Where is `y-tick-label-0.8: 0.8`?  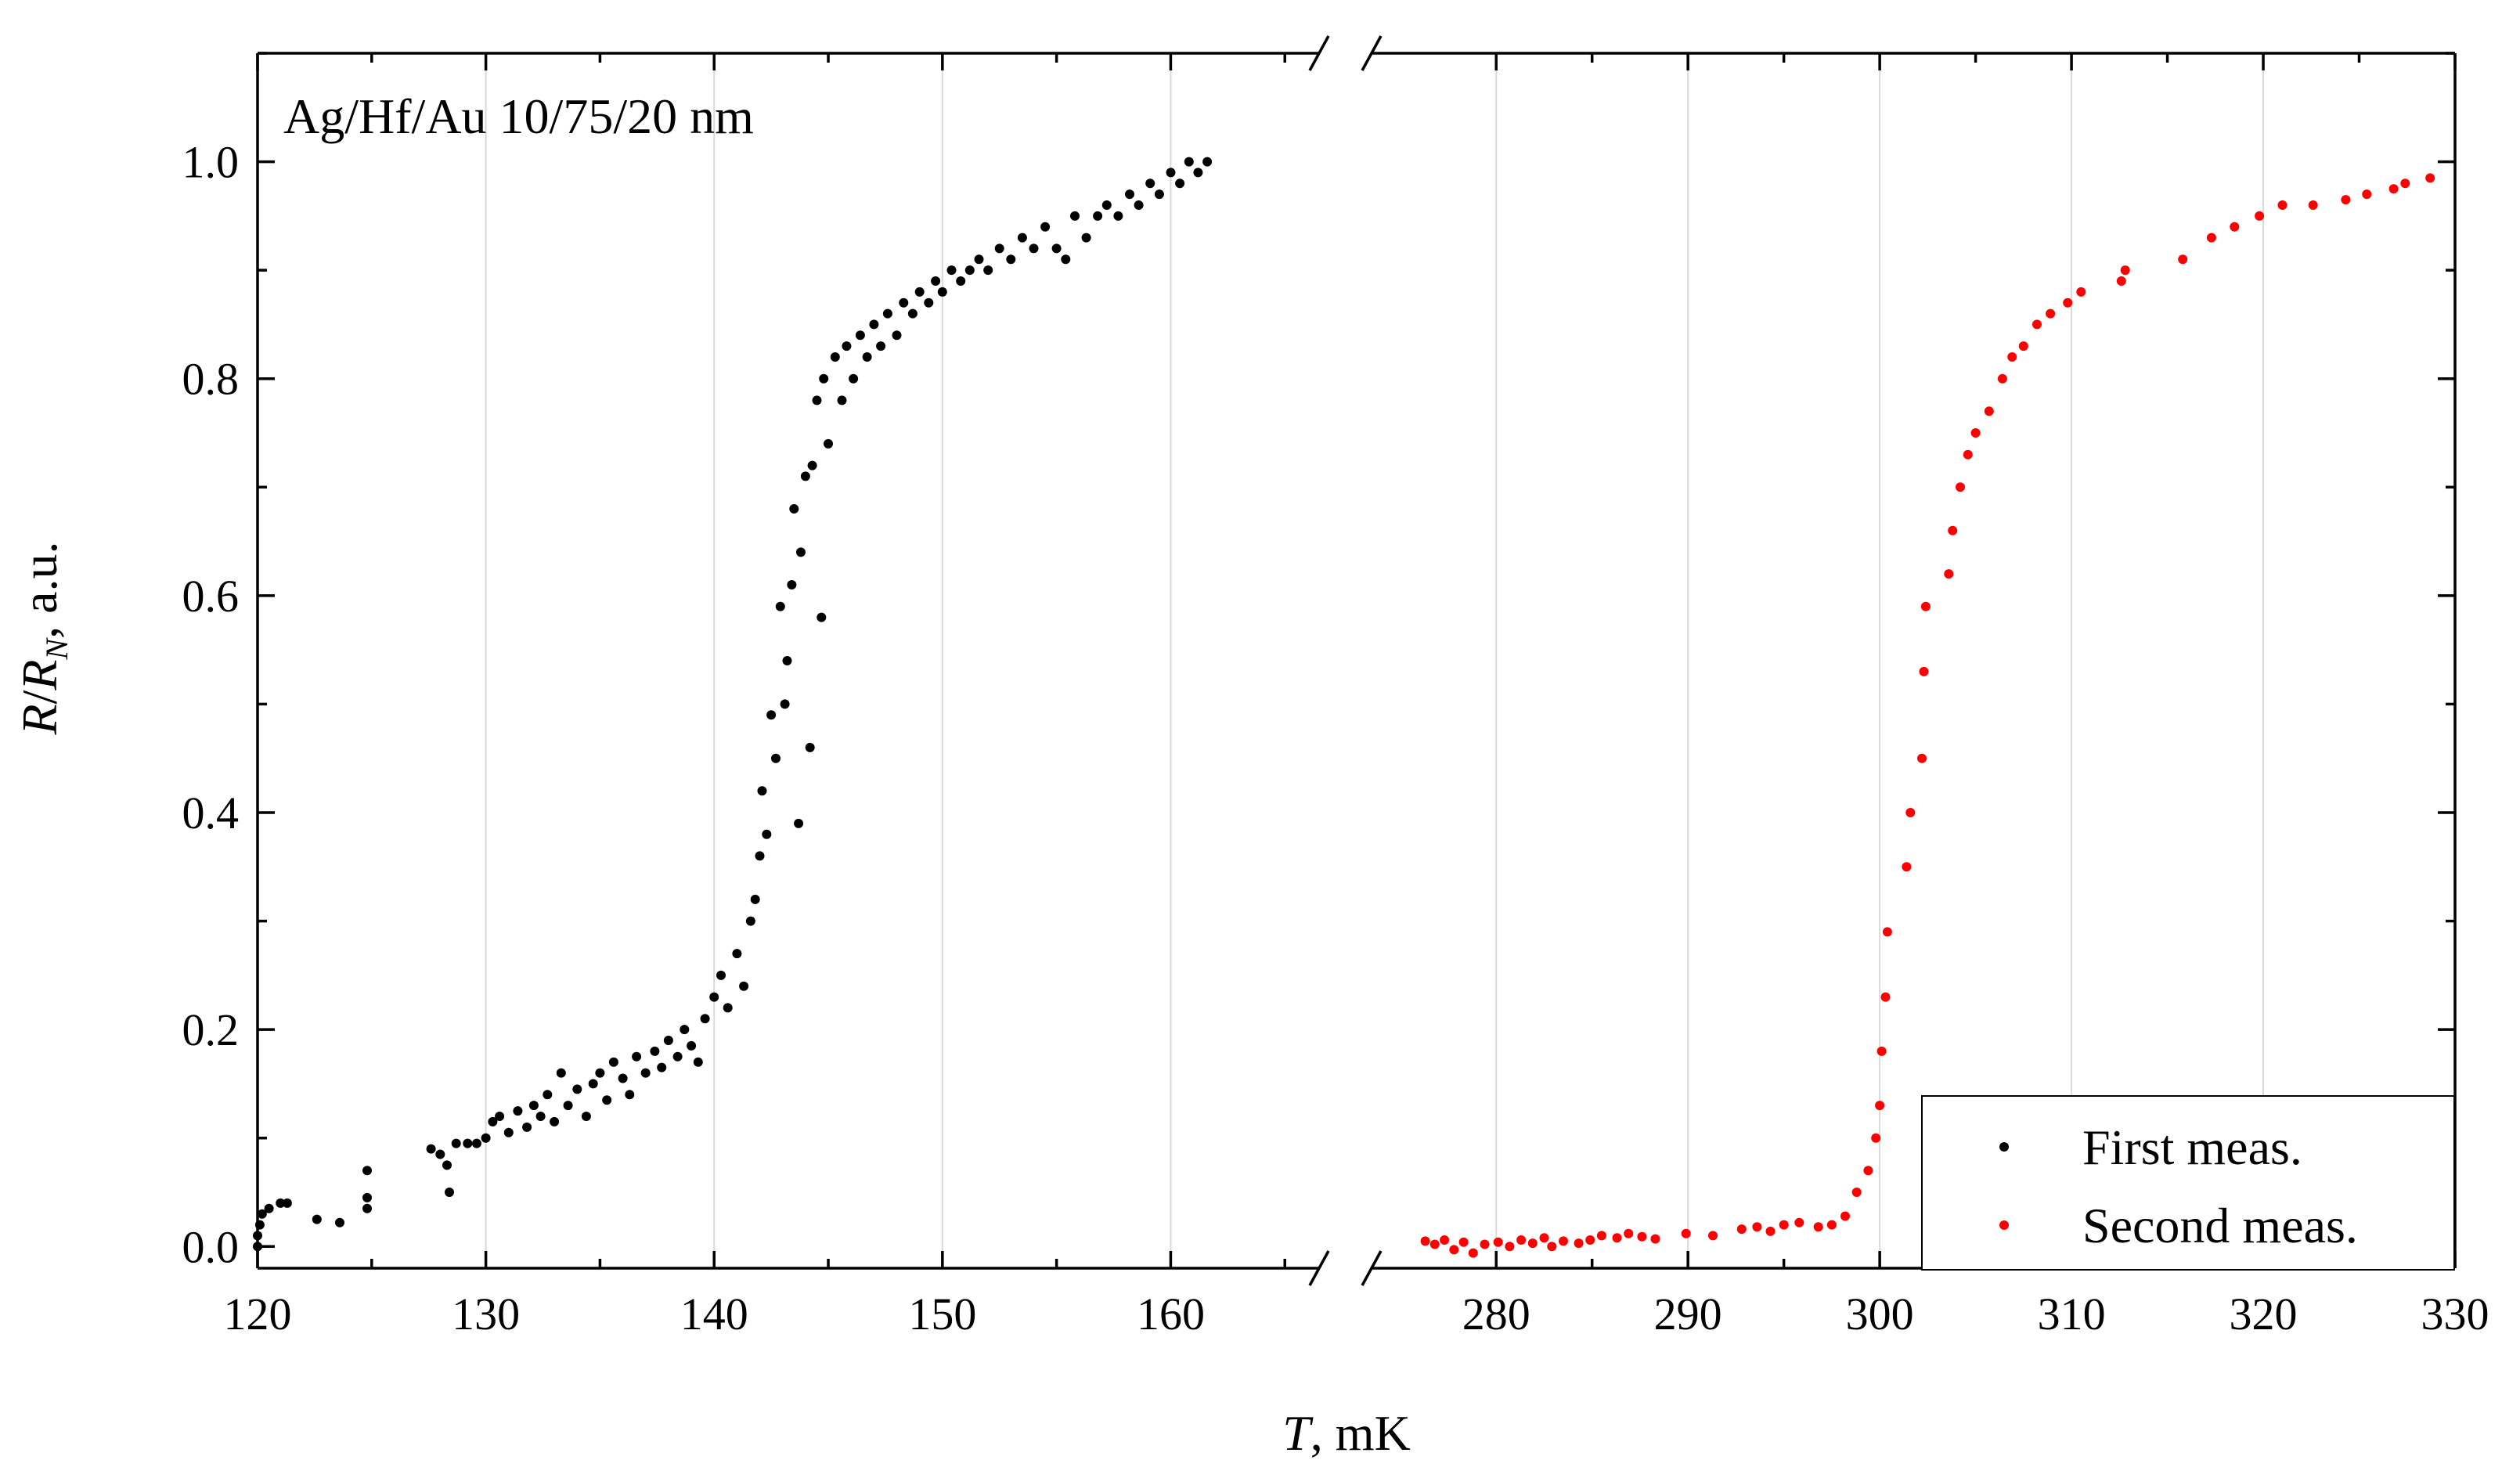 y-tick-label-0.8: 0.8 is located at coordinates (211, 379).